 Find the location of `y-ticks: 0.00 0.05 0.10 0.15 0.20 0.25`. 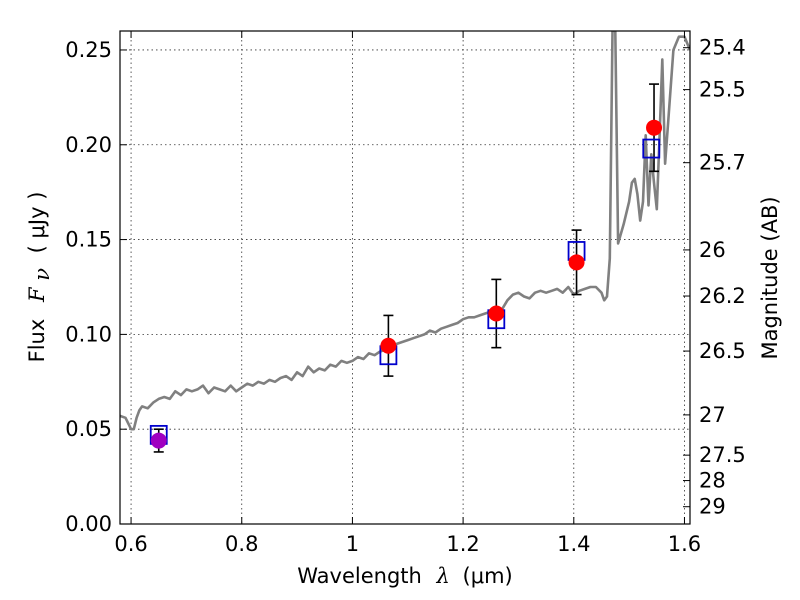

y-ticks: 0.00 0.05 0.10 0.15 0.20 0.25 is located at coordinates (96, 287).